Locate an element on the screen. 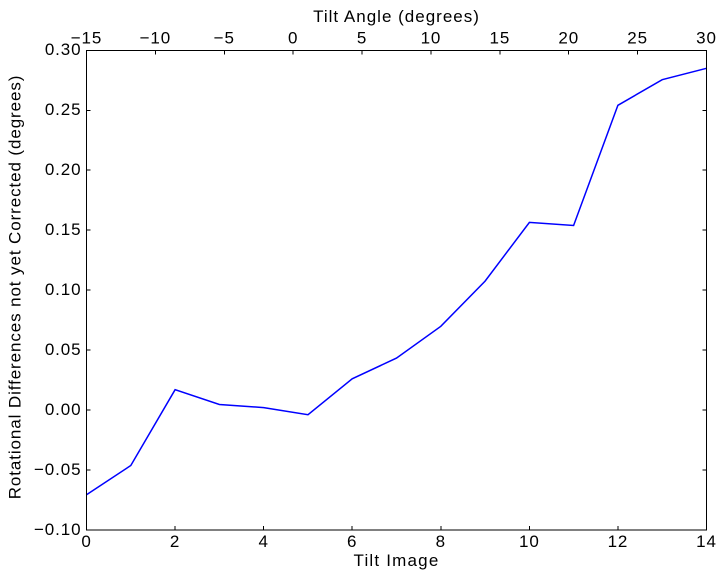  svg-text: 15 is located at coordinates (499, 37).